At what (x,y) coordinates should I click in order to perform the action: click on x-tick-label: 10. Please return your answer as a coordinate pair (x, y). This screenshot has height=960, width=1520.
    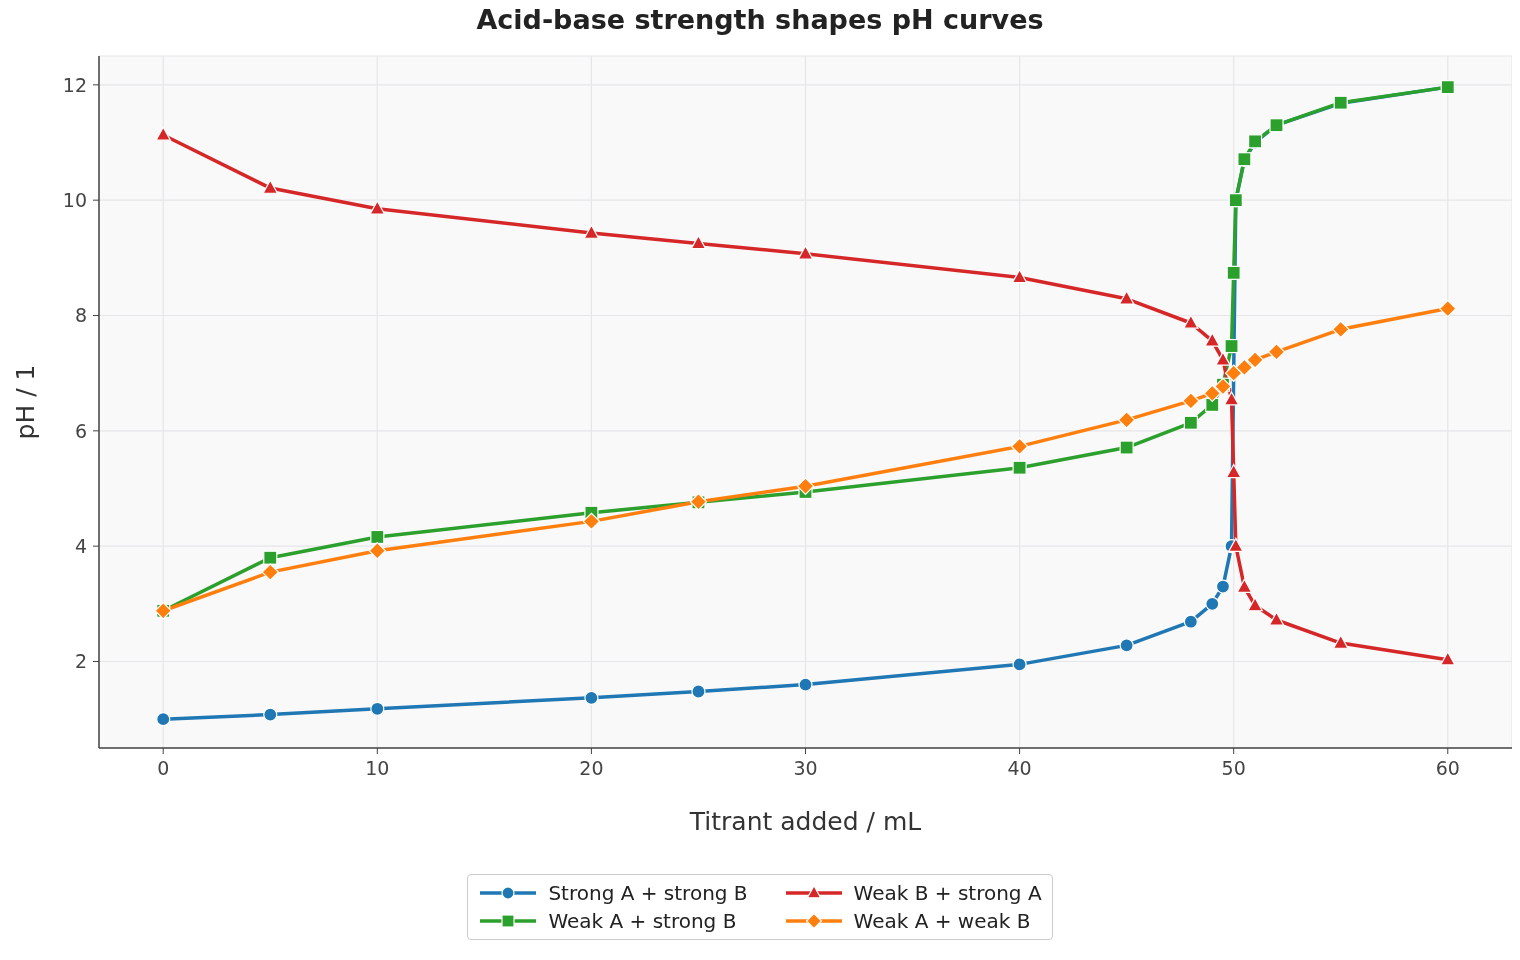
    Looking at the image, I should click on (377, 768).